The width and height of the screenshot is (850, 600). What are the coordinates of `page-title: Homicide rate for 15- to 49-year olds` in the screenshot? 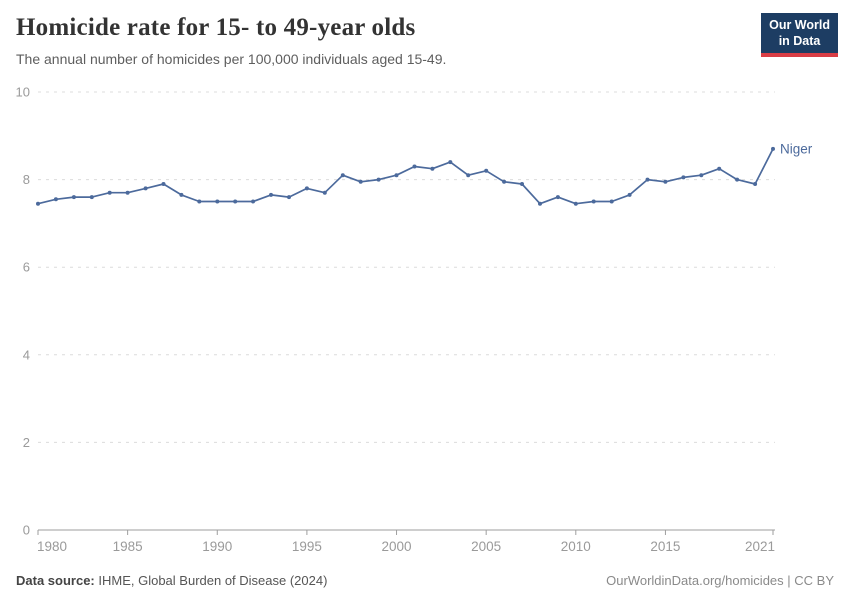 It's located at (216, 27).